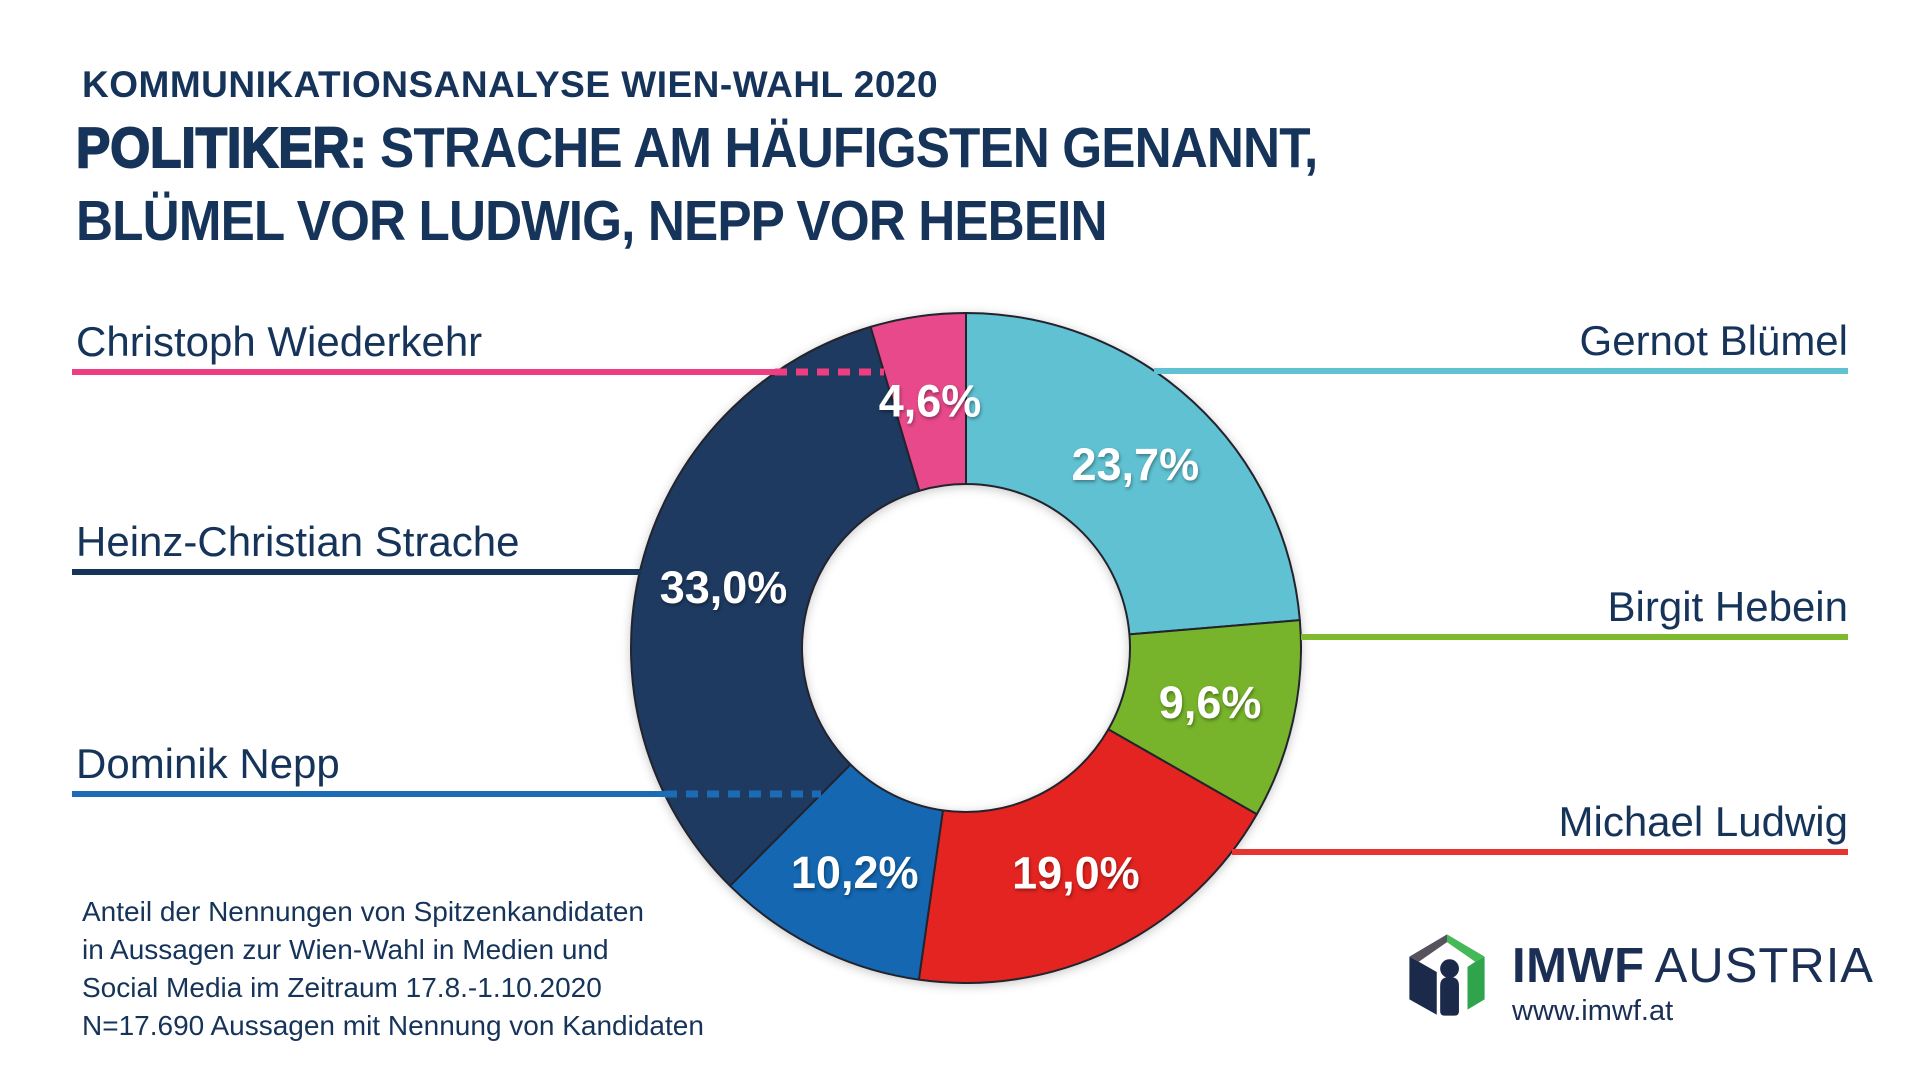  I want to click on slice-christoph-wiederkehr, so click(918, 402).